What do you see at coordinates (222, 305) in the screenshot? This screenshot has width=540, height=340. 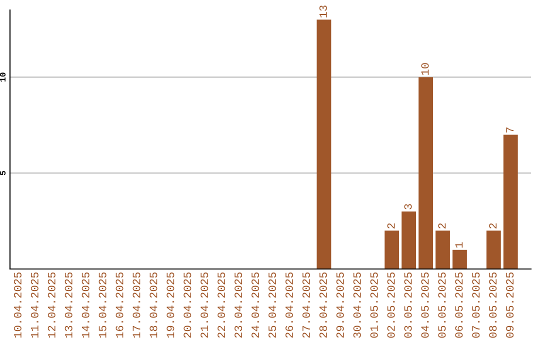 I see `x-tick-label: 22.04.2025` at bounding box center [222, 305].